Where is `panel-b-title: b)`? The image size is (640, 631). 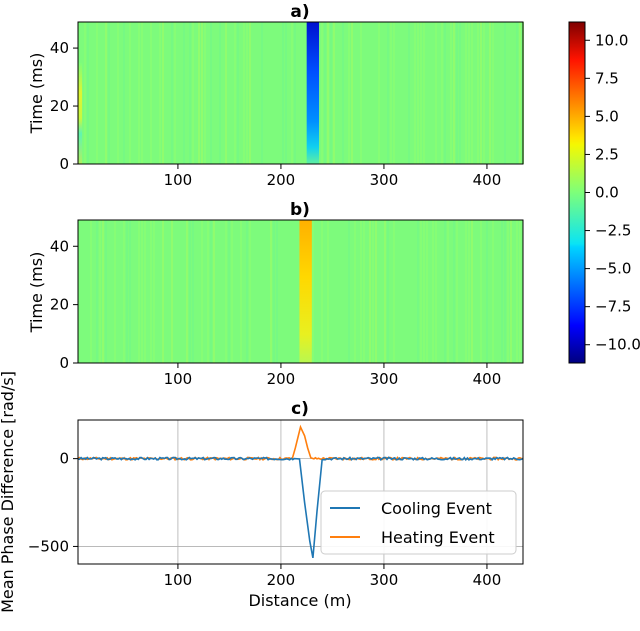
panel-b-title: b) is located at coordinates (300, 210).